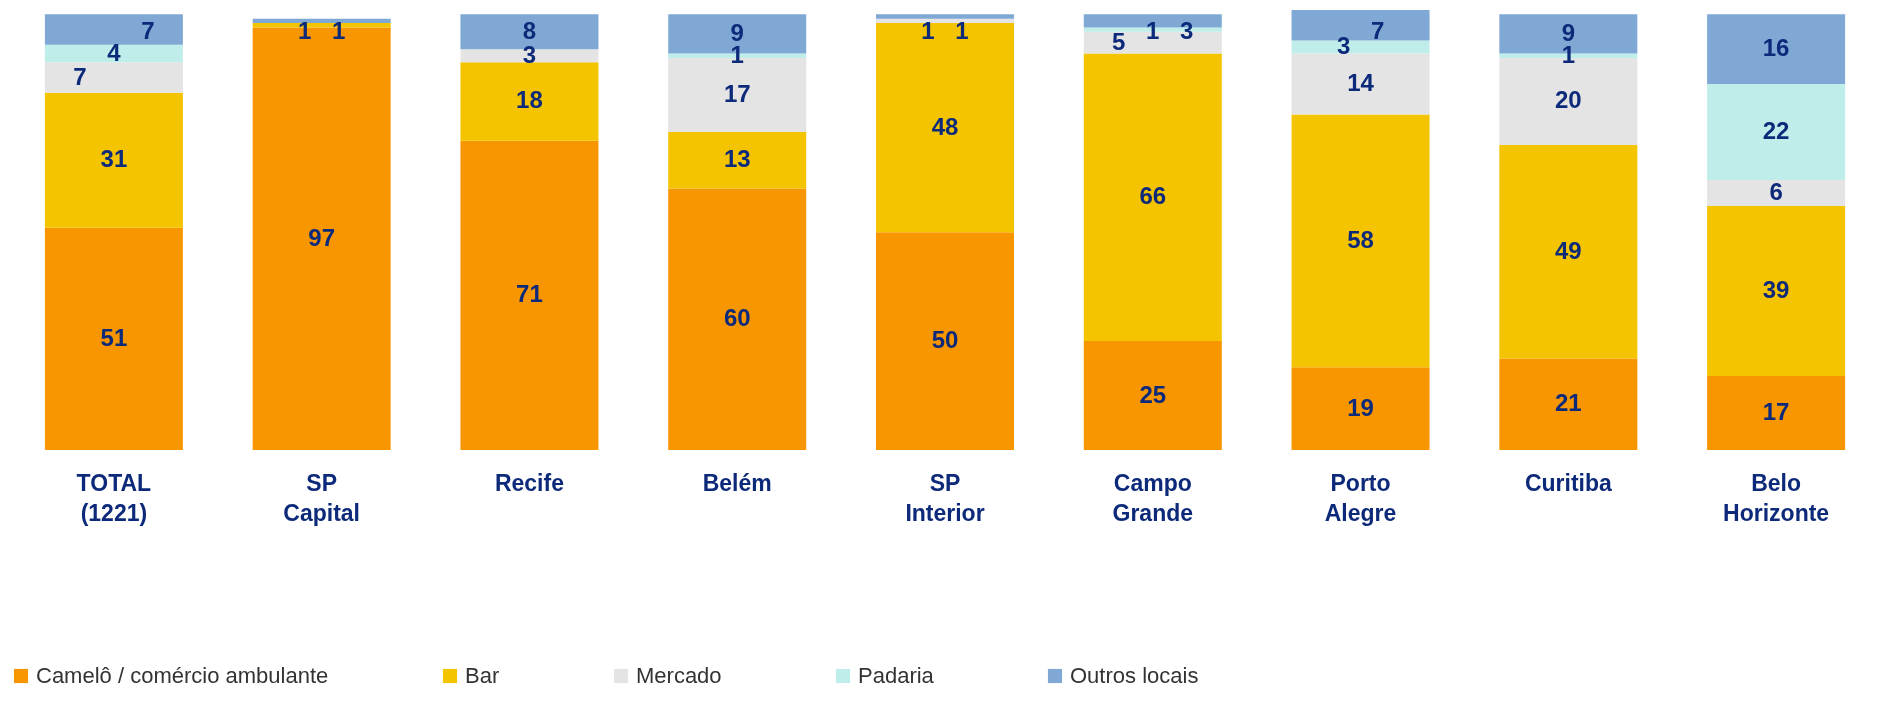  What do you see at coordinates (114, 497) in the screenshot?
I see `x-tick-label: TOTAL (1221)` at bounding box center [114, 497].